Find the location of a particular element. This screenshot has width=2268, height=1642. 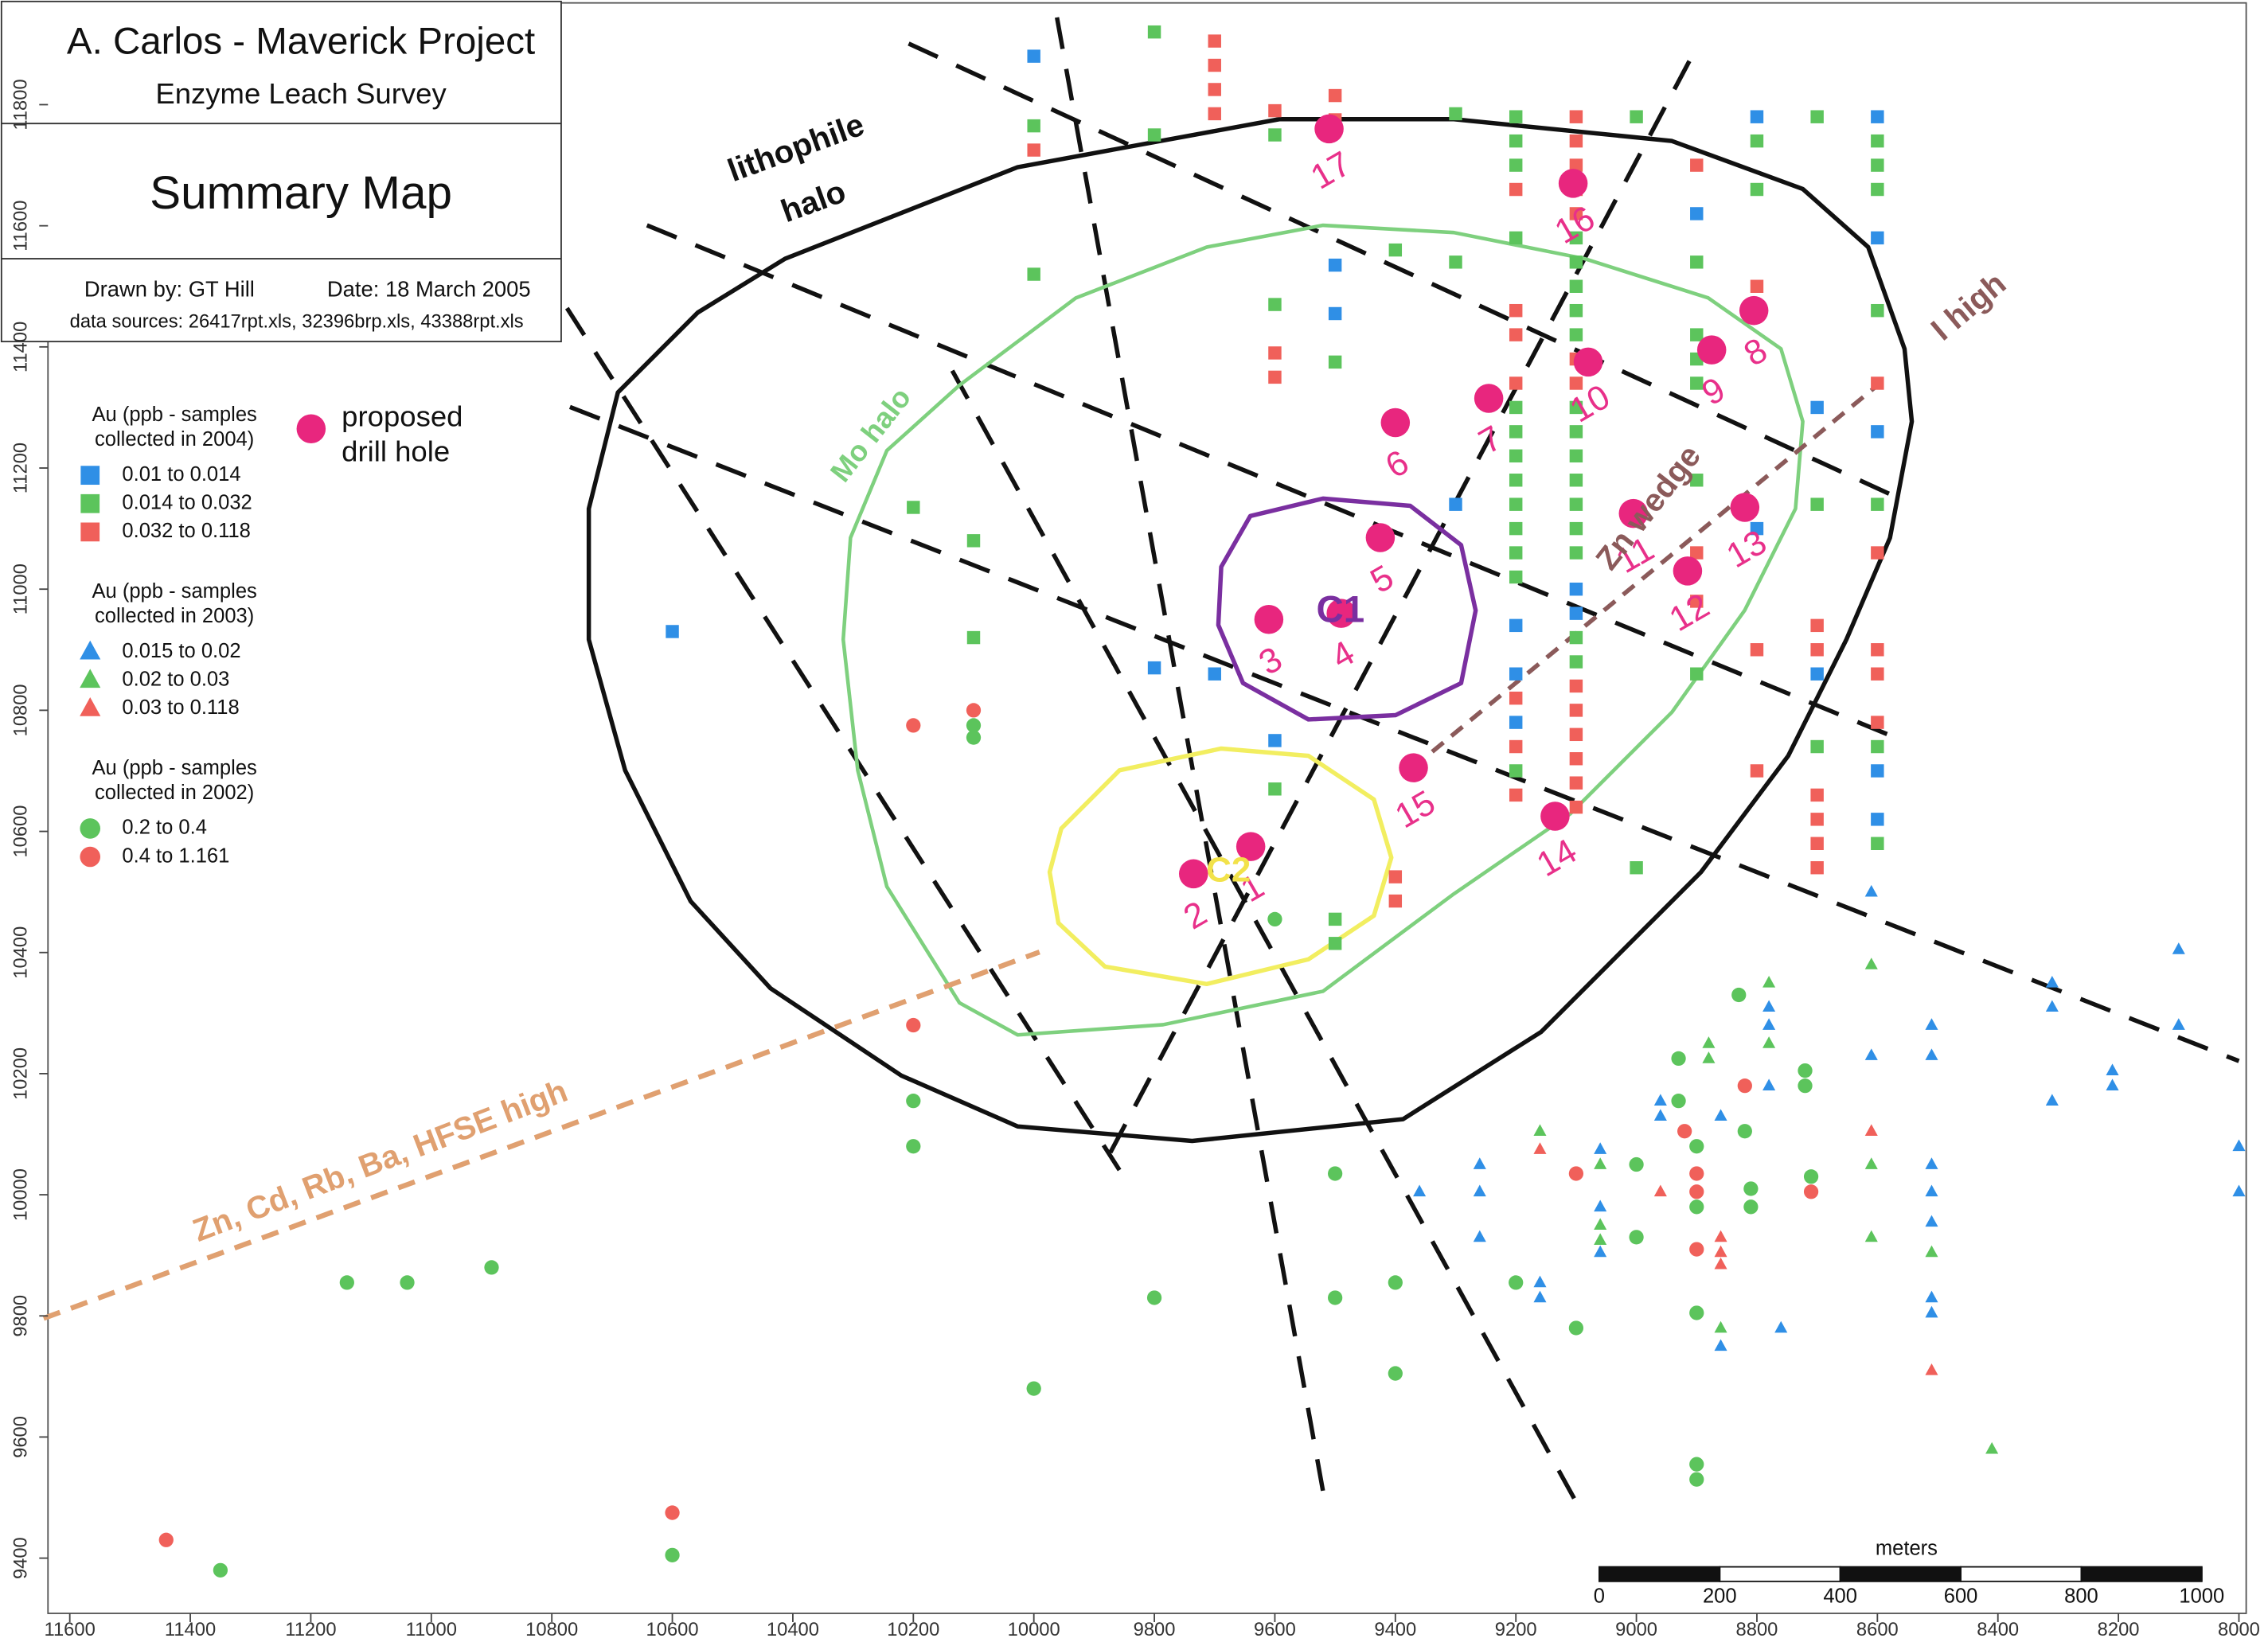

x-tick-label: 10800 is located at coordinates (552, 1630).